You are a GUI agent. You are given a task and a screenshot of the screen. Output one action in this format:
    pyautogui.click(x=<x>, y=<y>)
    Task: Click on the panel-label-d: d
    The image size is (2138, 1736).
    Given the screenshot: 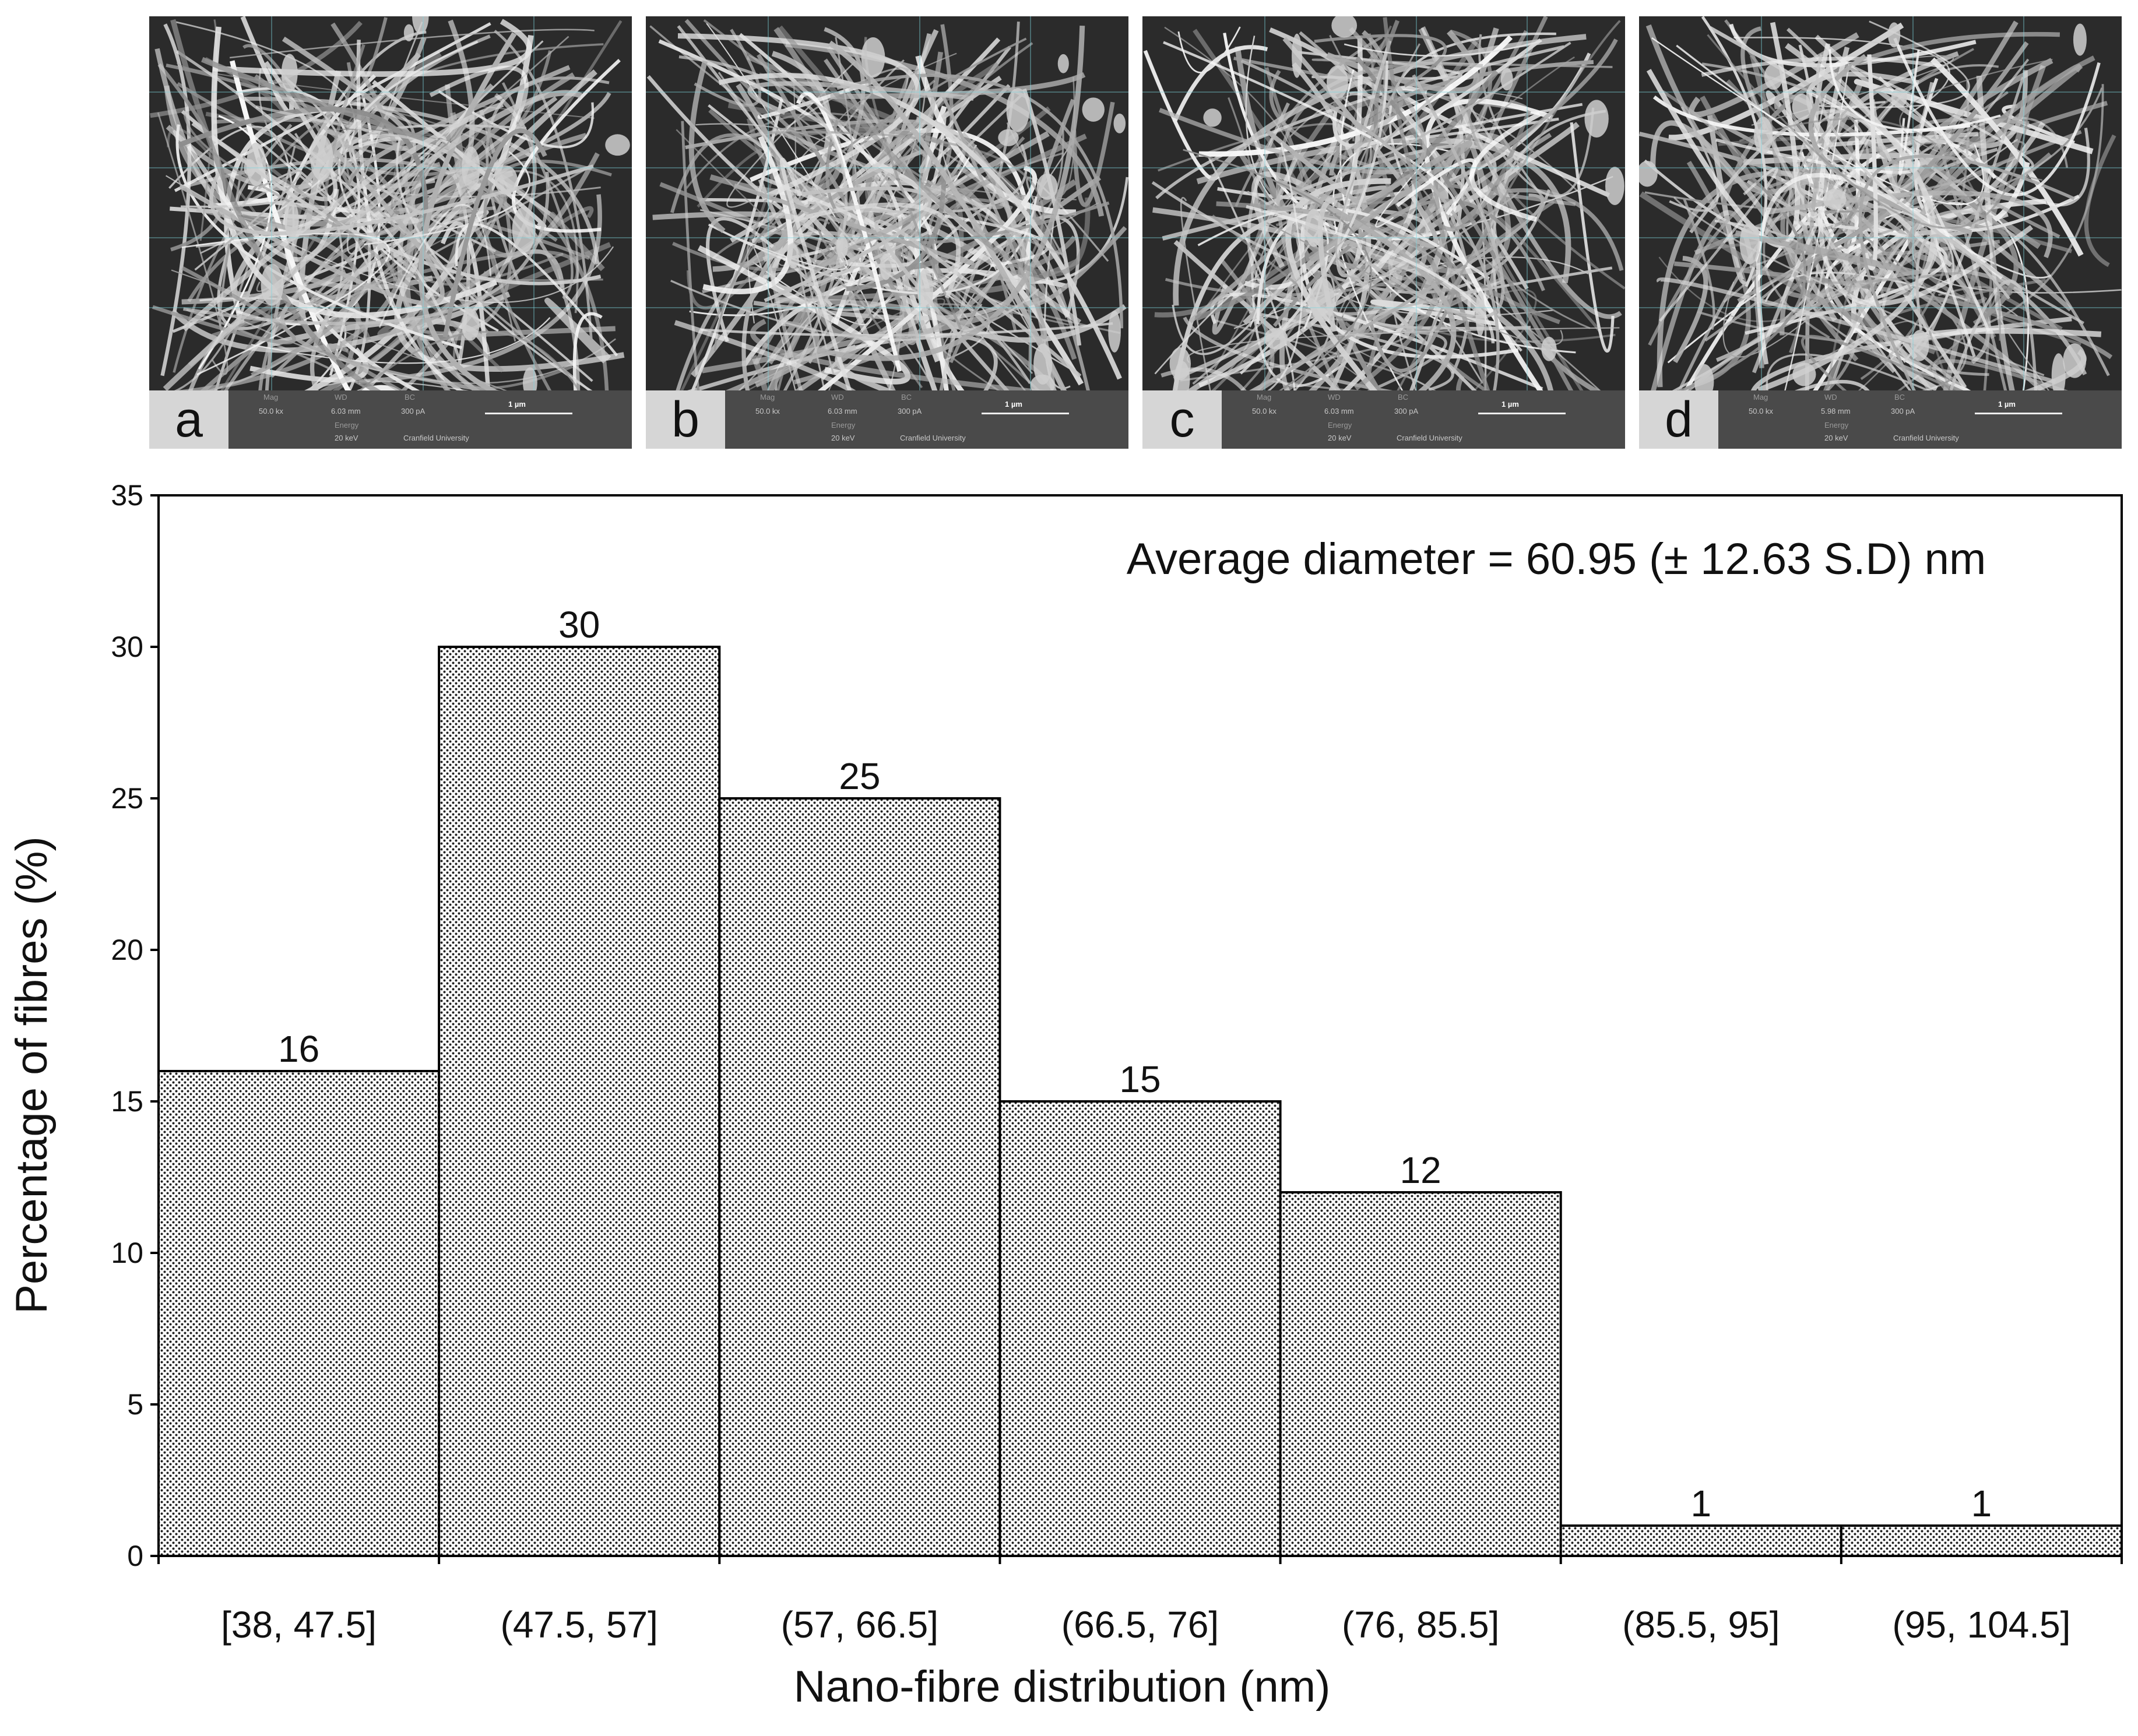 What is the action you would take?
    pyautogui.click(x=1679, y=419)
    